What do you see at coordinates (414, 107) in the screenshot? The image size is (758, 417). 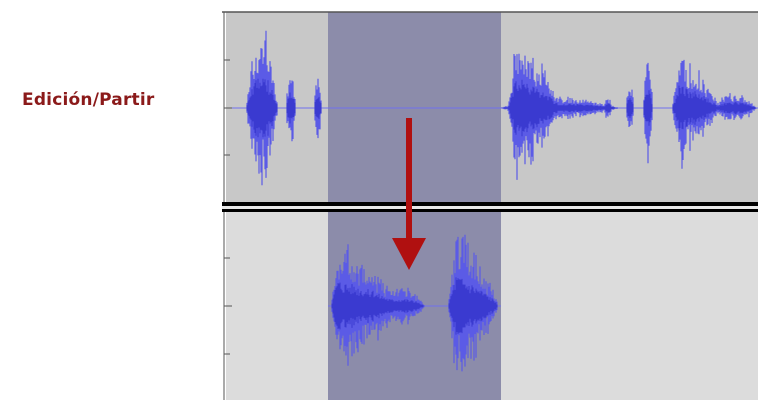 I see `top-track-selection` at bounding box center [414, 107].